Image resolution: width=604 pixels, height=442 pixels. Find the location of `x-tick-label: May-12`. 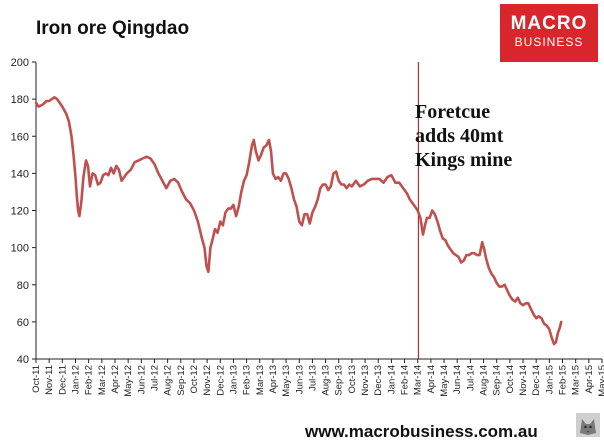

x-tick-label: May-12 is located at coordinates (128, 381).